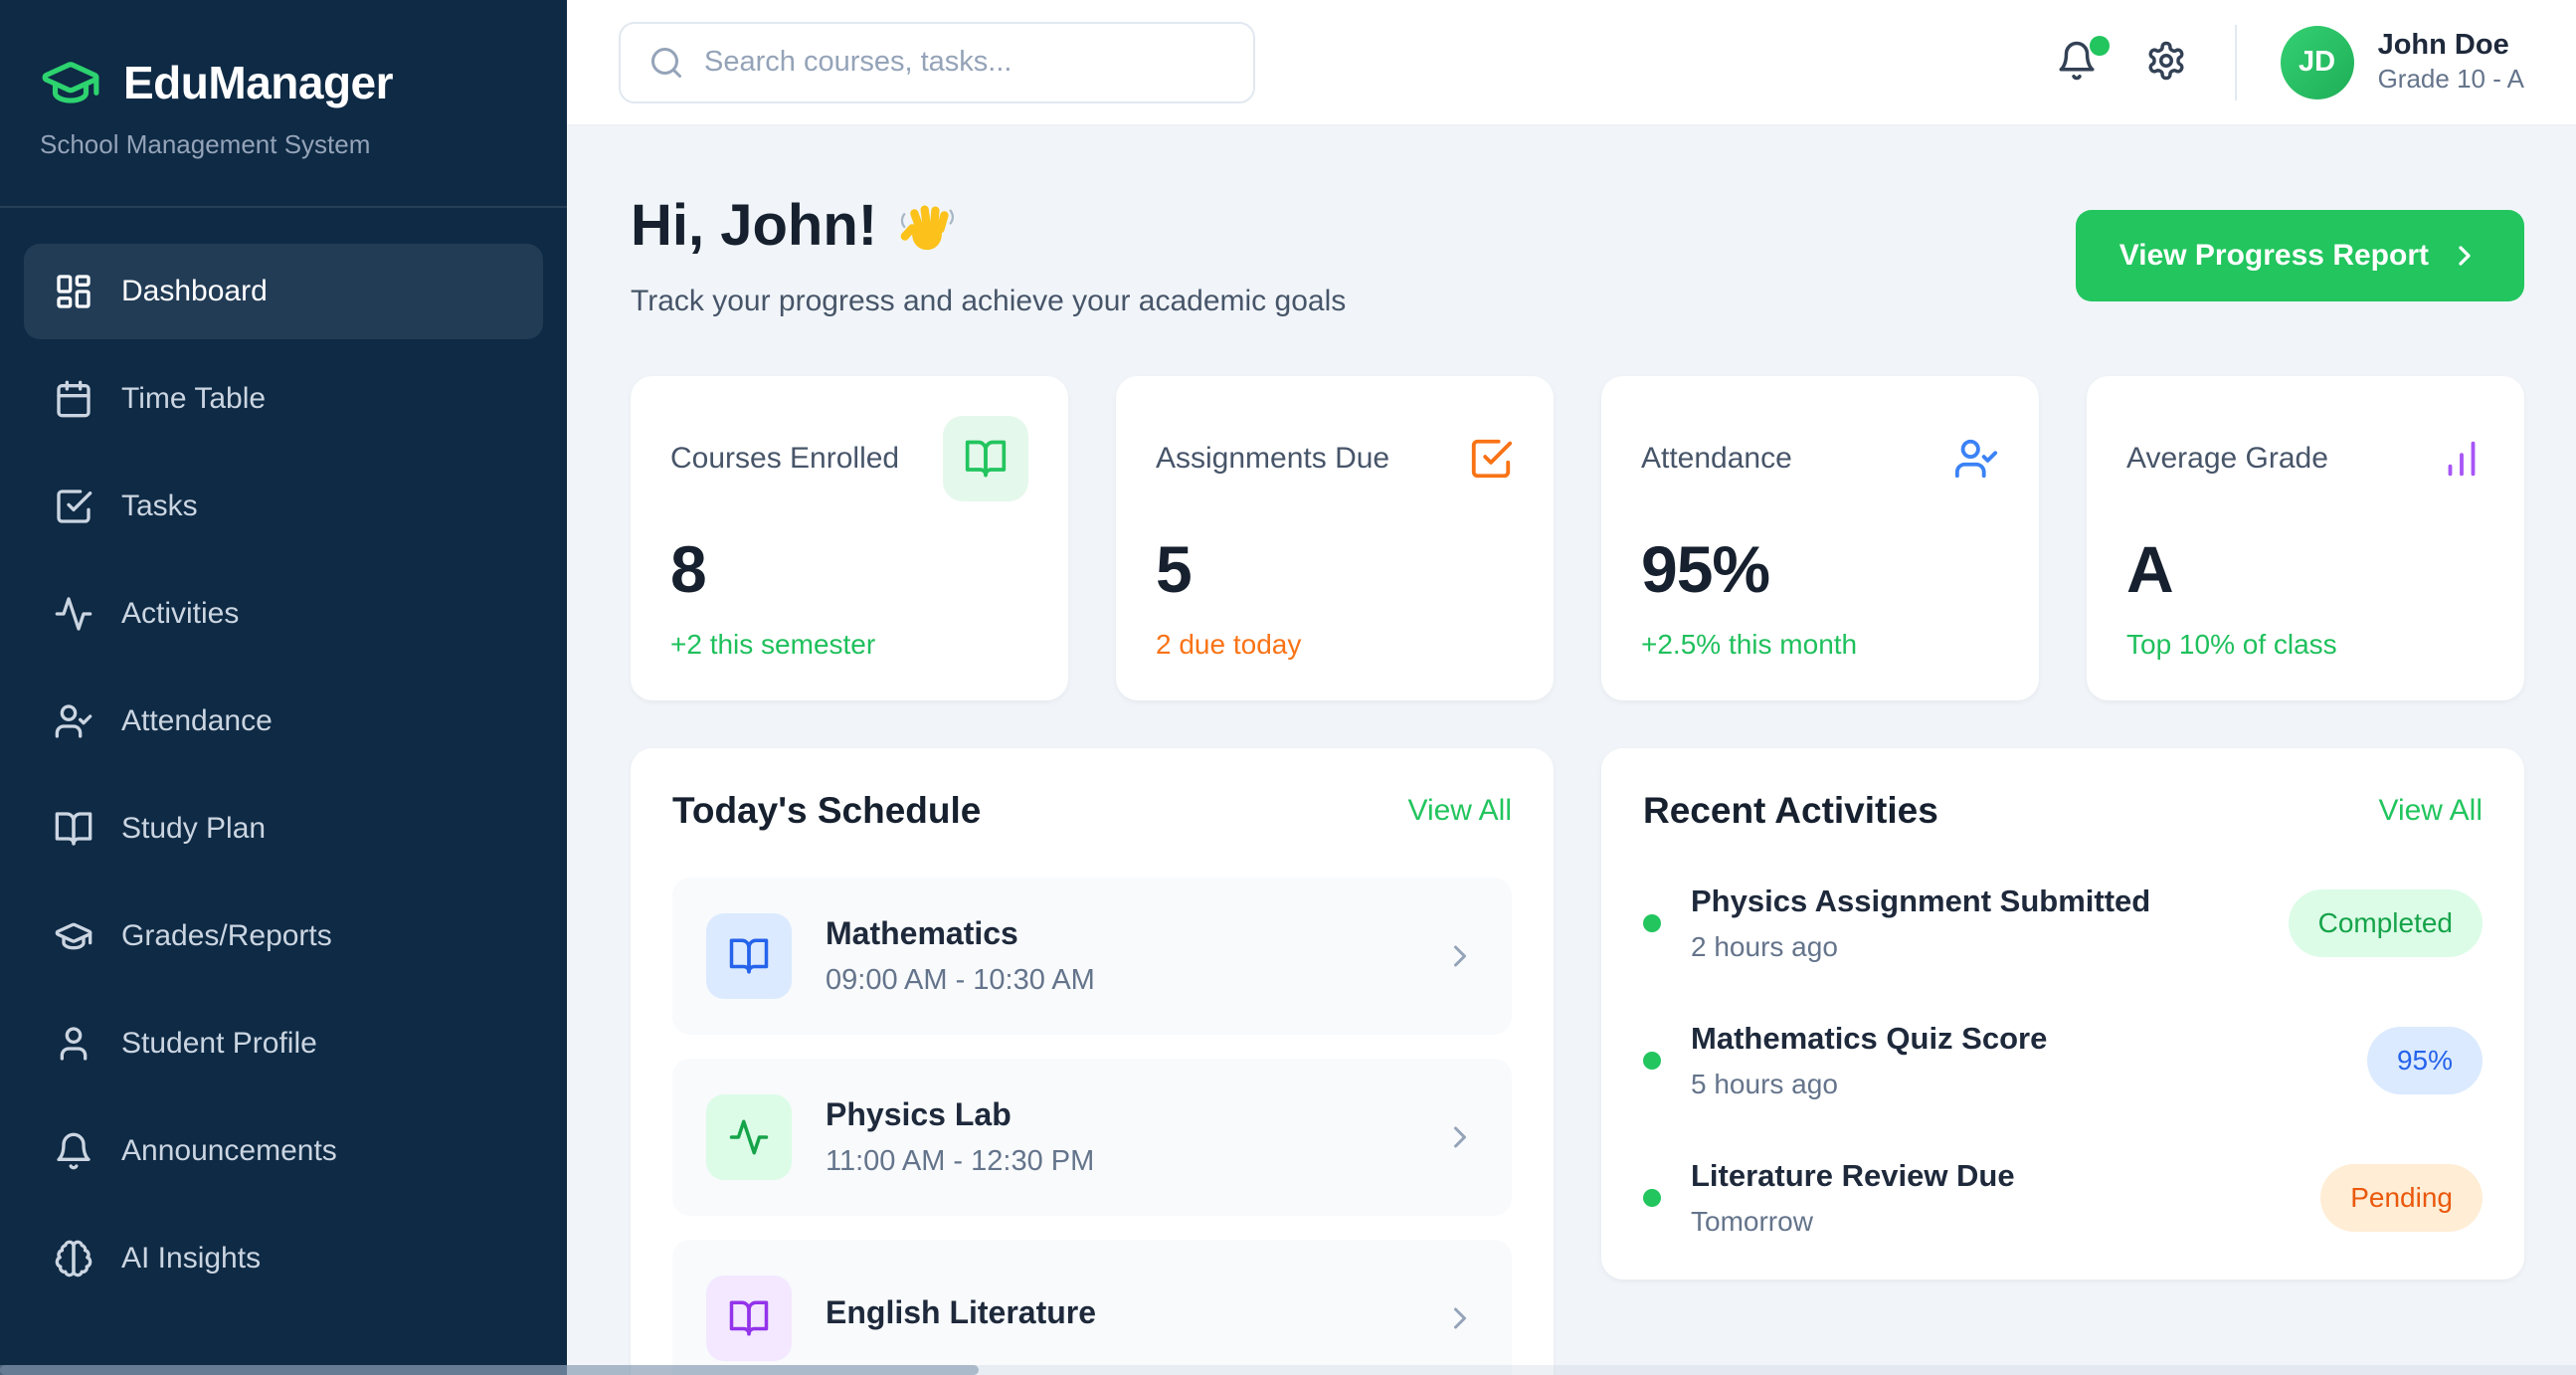 The width and height of the screenshot is (2576, 1375). I want to click on sidebar-item-grades-reports: Grades/Reports, so click(283, 936).